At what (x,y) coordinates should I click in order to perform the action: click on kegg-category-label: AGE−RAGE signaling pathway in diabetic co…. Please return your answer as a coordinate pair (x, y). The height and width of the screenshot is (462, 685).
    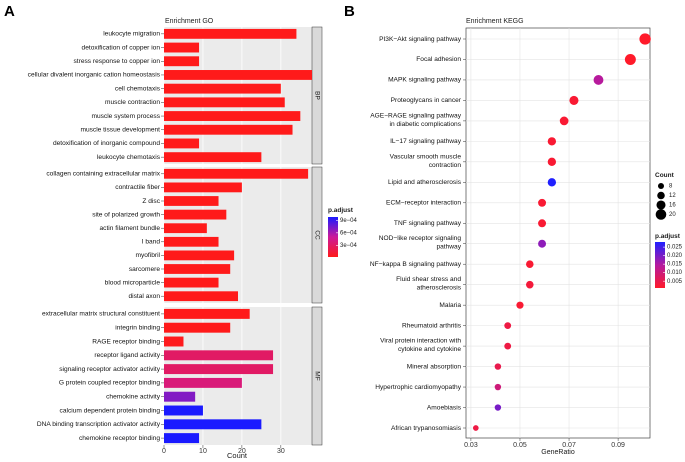
    Looking at the image, I should click on (415, 120).